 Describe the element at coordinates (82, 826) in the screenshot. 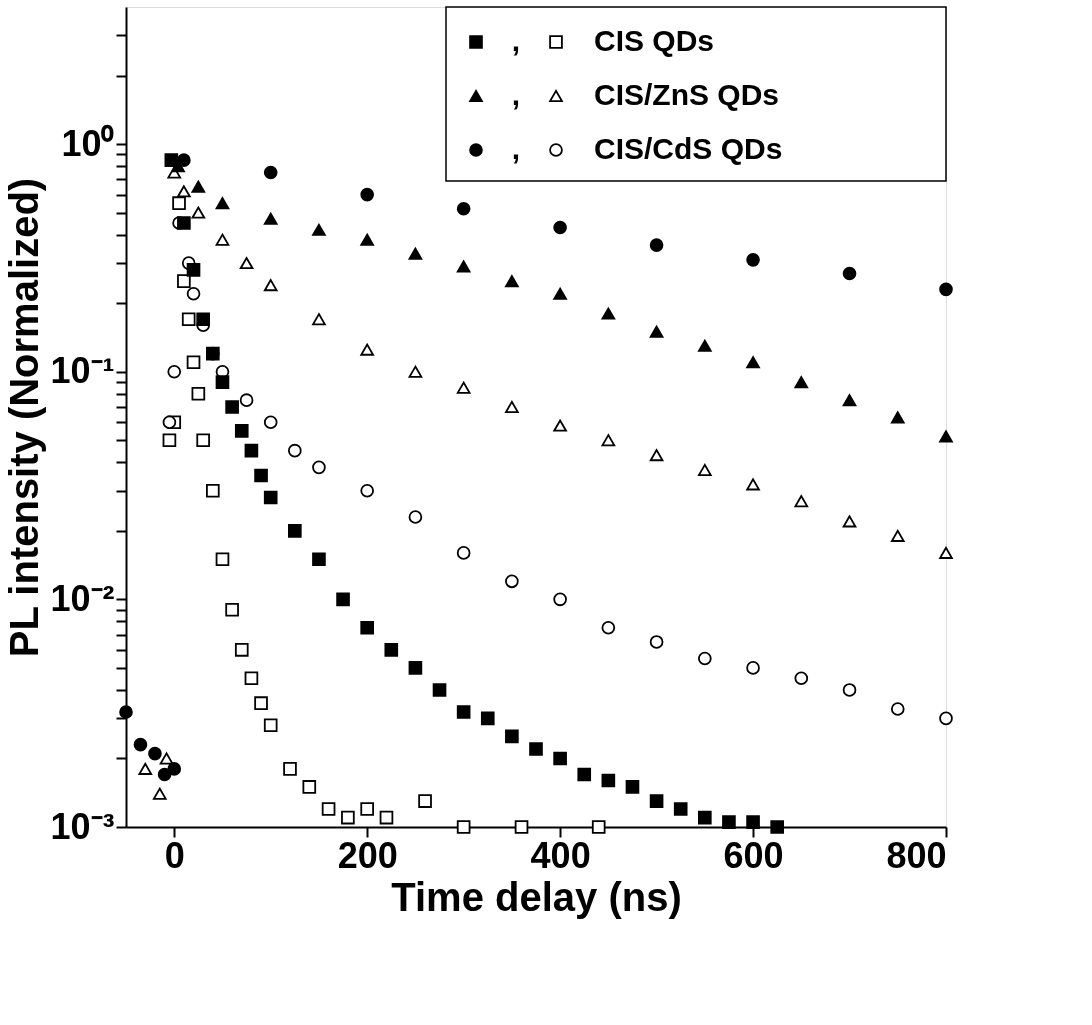

I see `y-tick-label: 10⁻³` at that location.